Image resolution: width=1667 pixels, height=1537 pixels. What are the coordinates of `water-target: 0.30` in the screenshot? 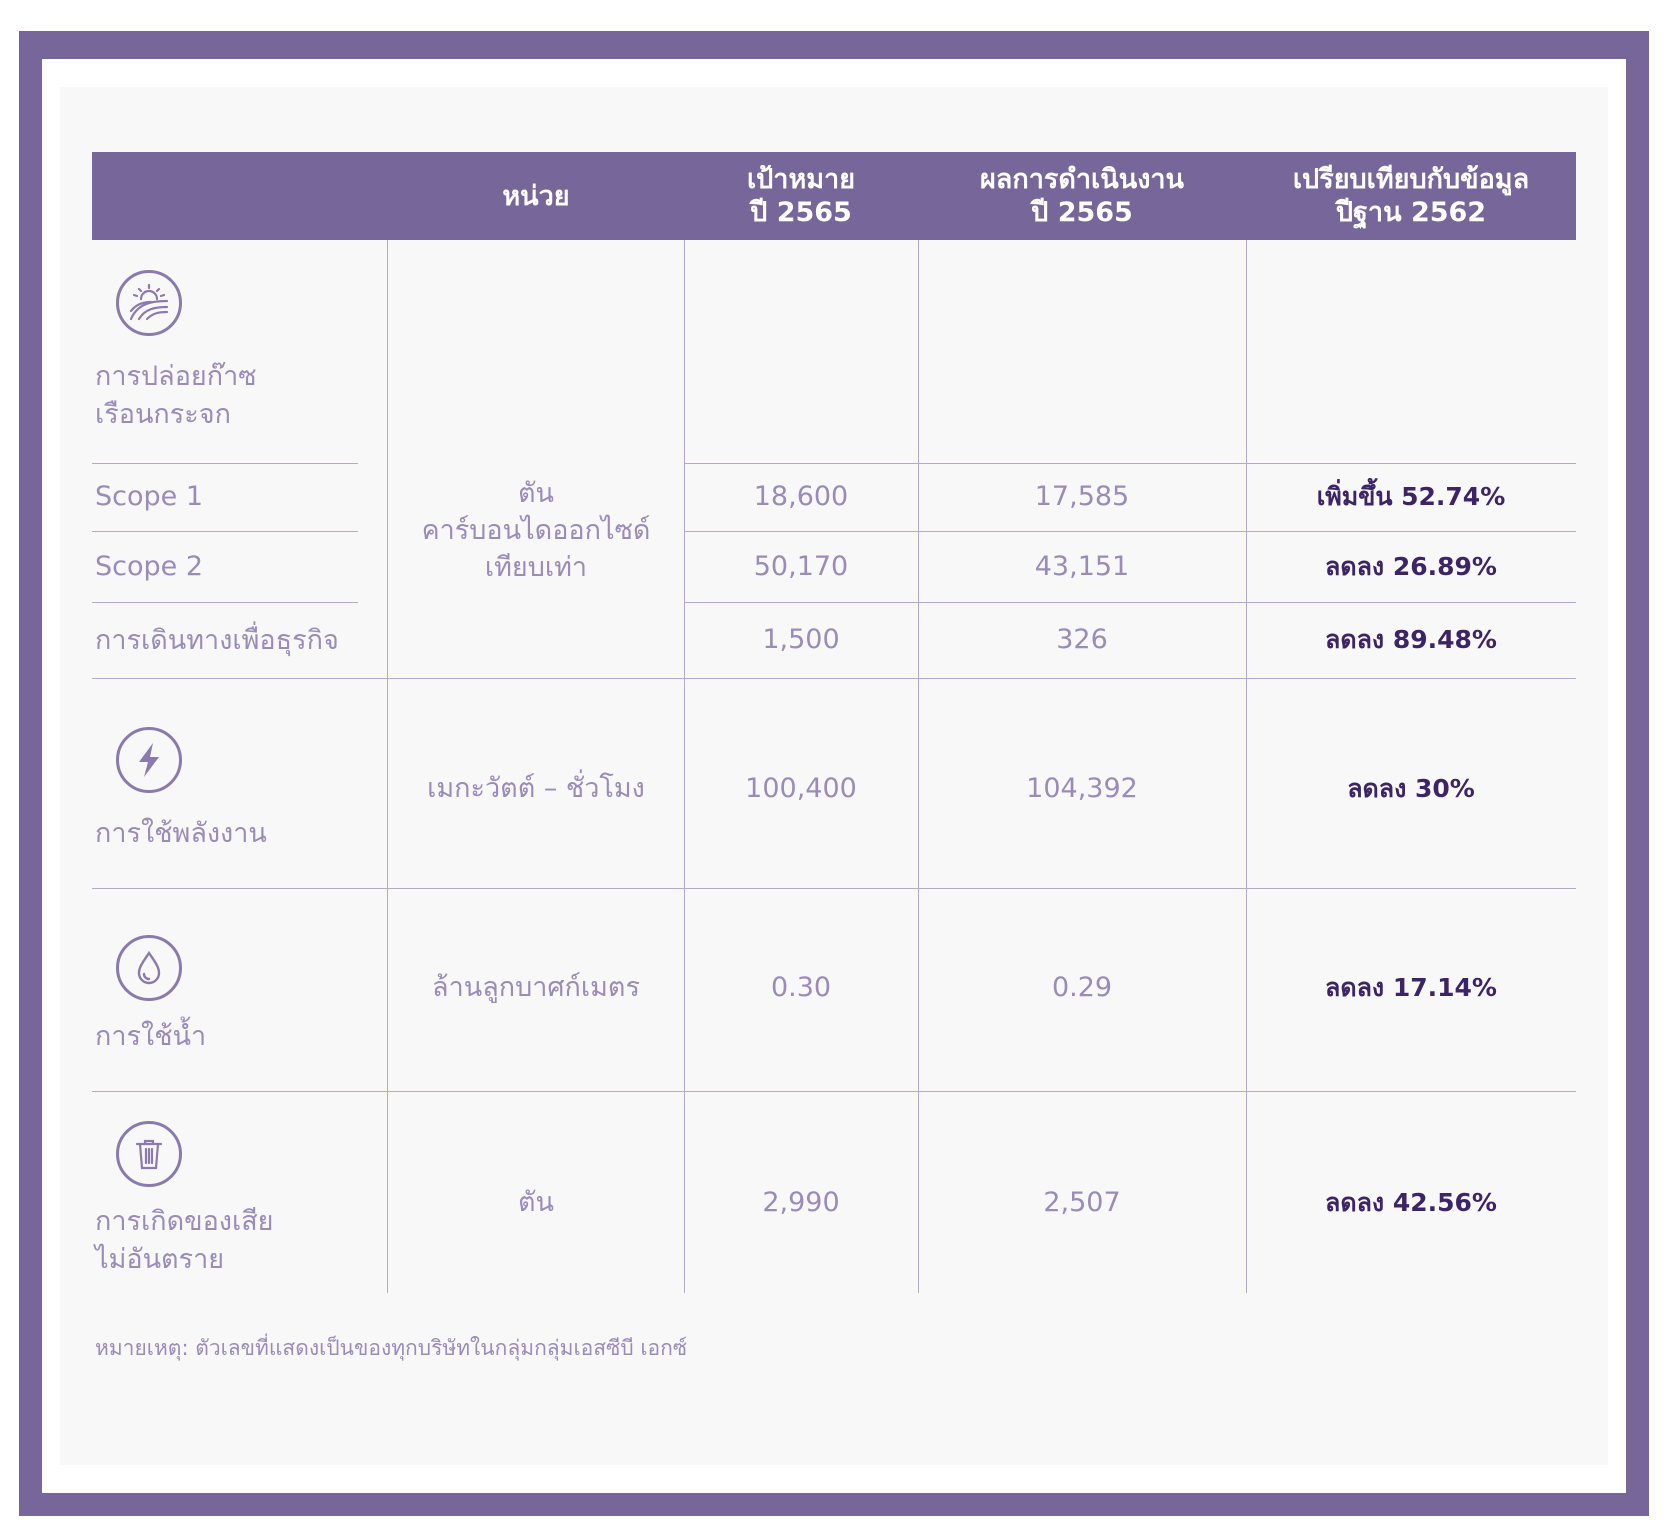 It's located at (801, 987).